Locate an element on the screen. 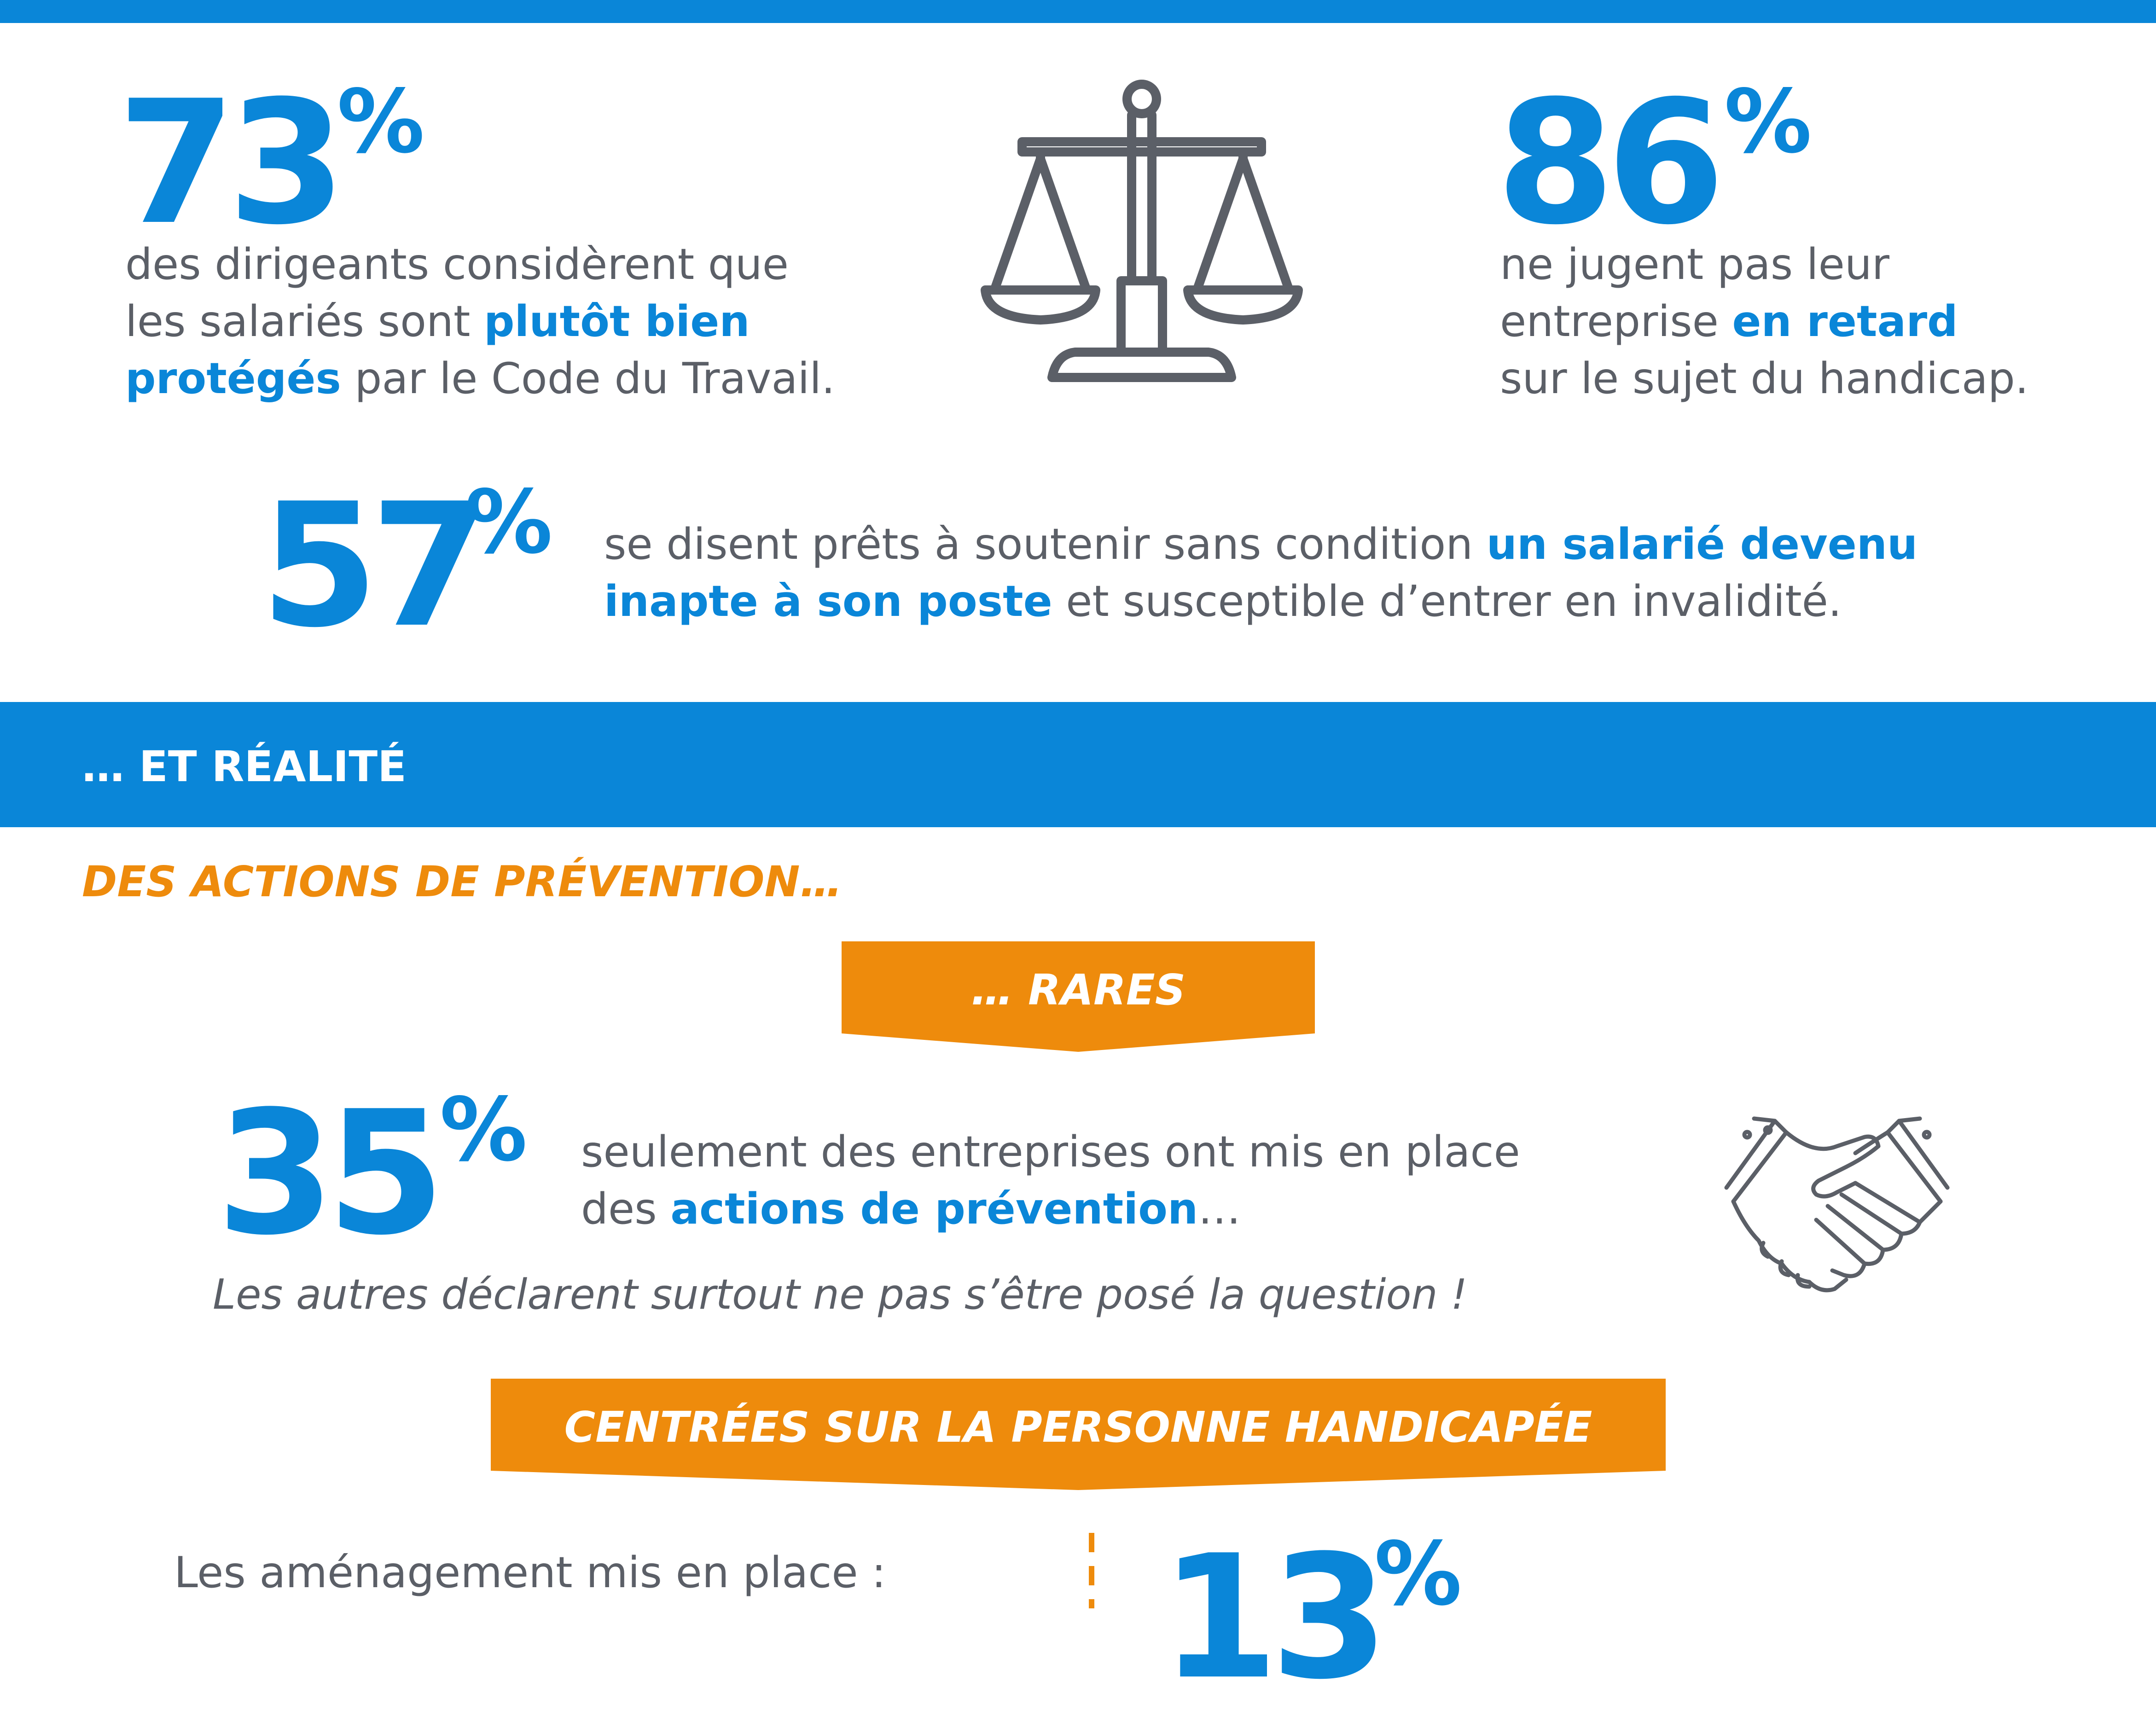 Image resolution: width=2156 pixels, height=1717 pixels. stat-57-number: 57 is located at coordinates (374, 566).